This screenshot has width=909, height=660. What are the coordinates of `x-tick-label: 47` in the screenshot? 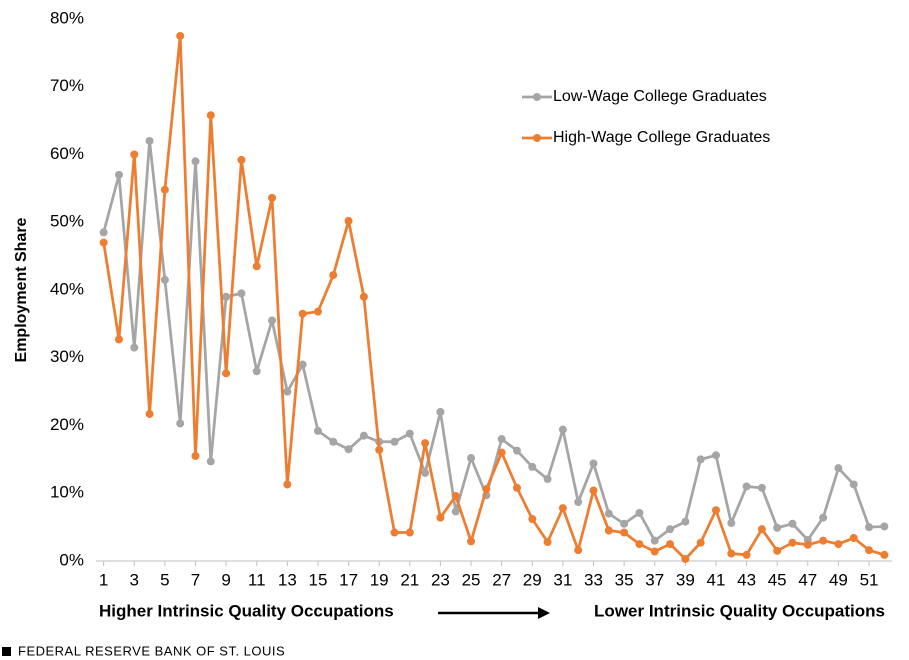 It's located at (807, 579).